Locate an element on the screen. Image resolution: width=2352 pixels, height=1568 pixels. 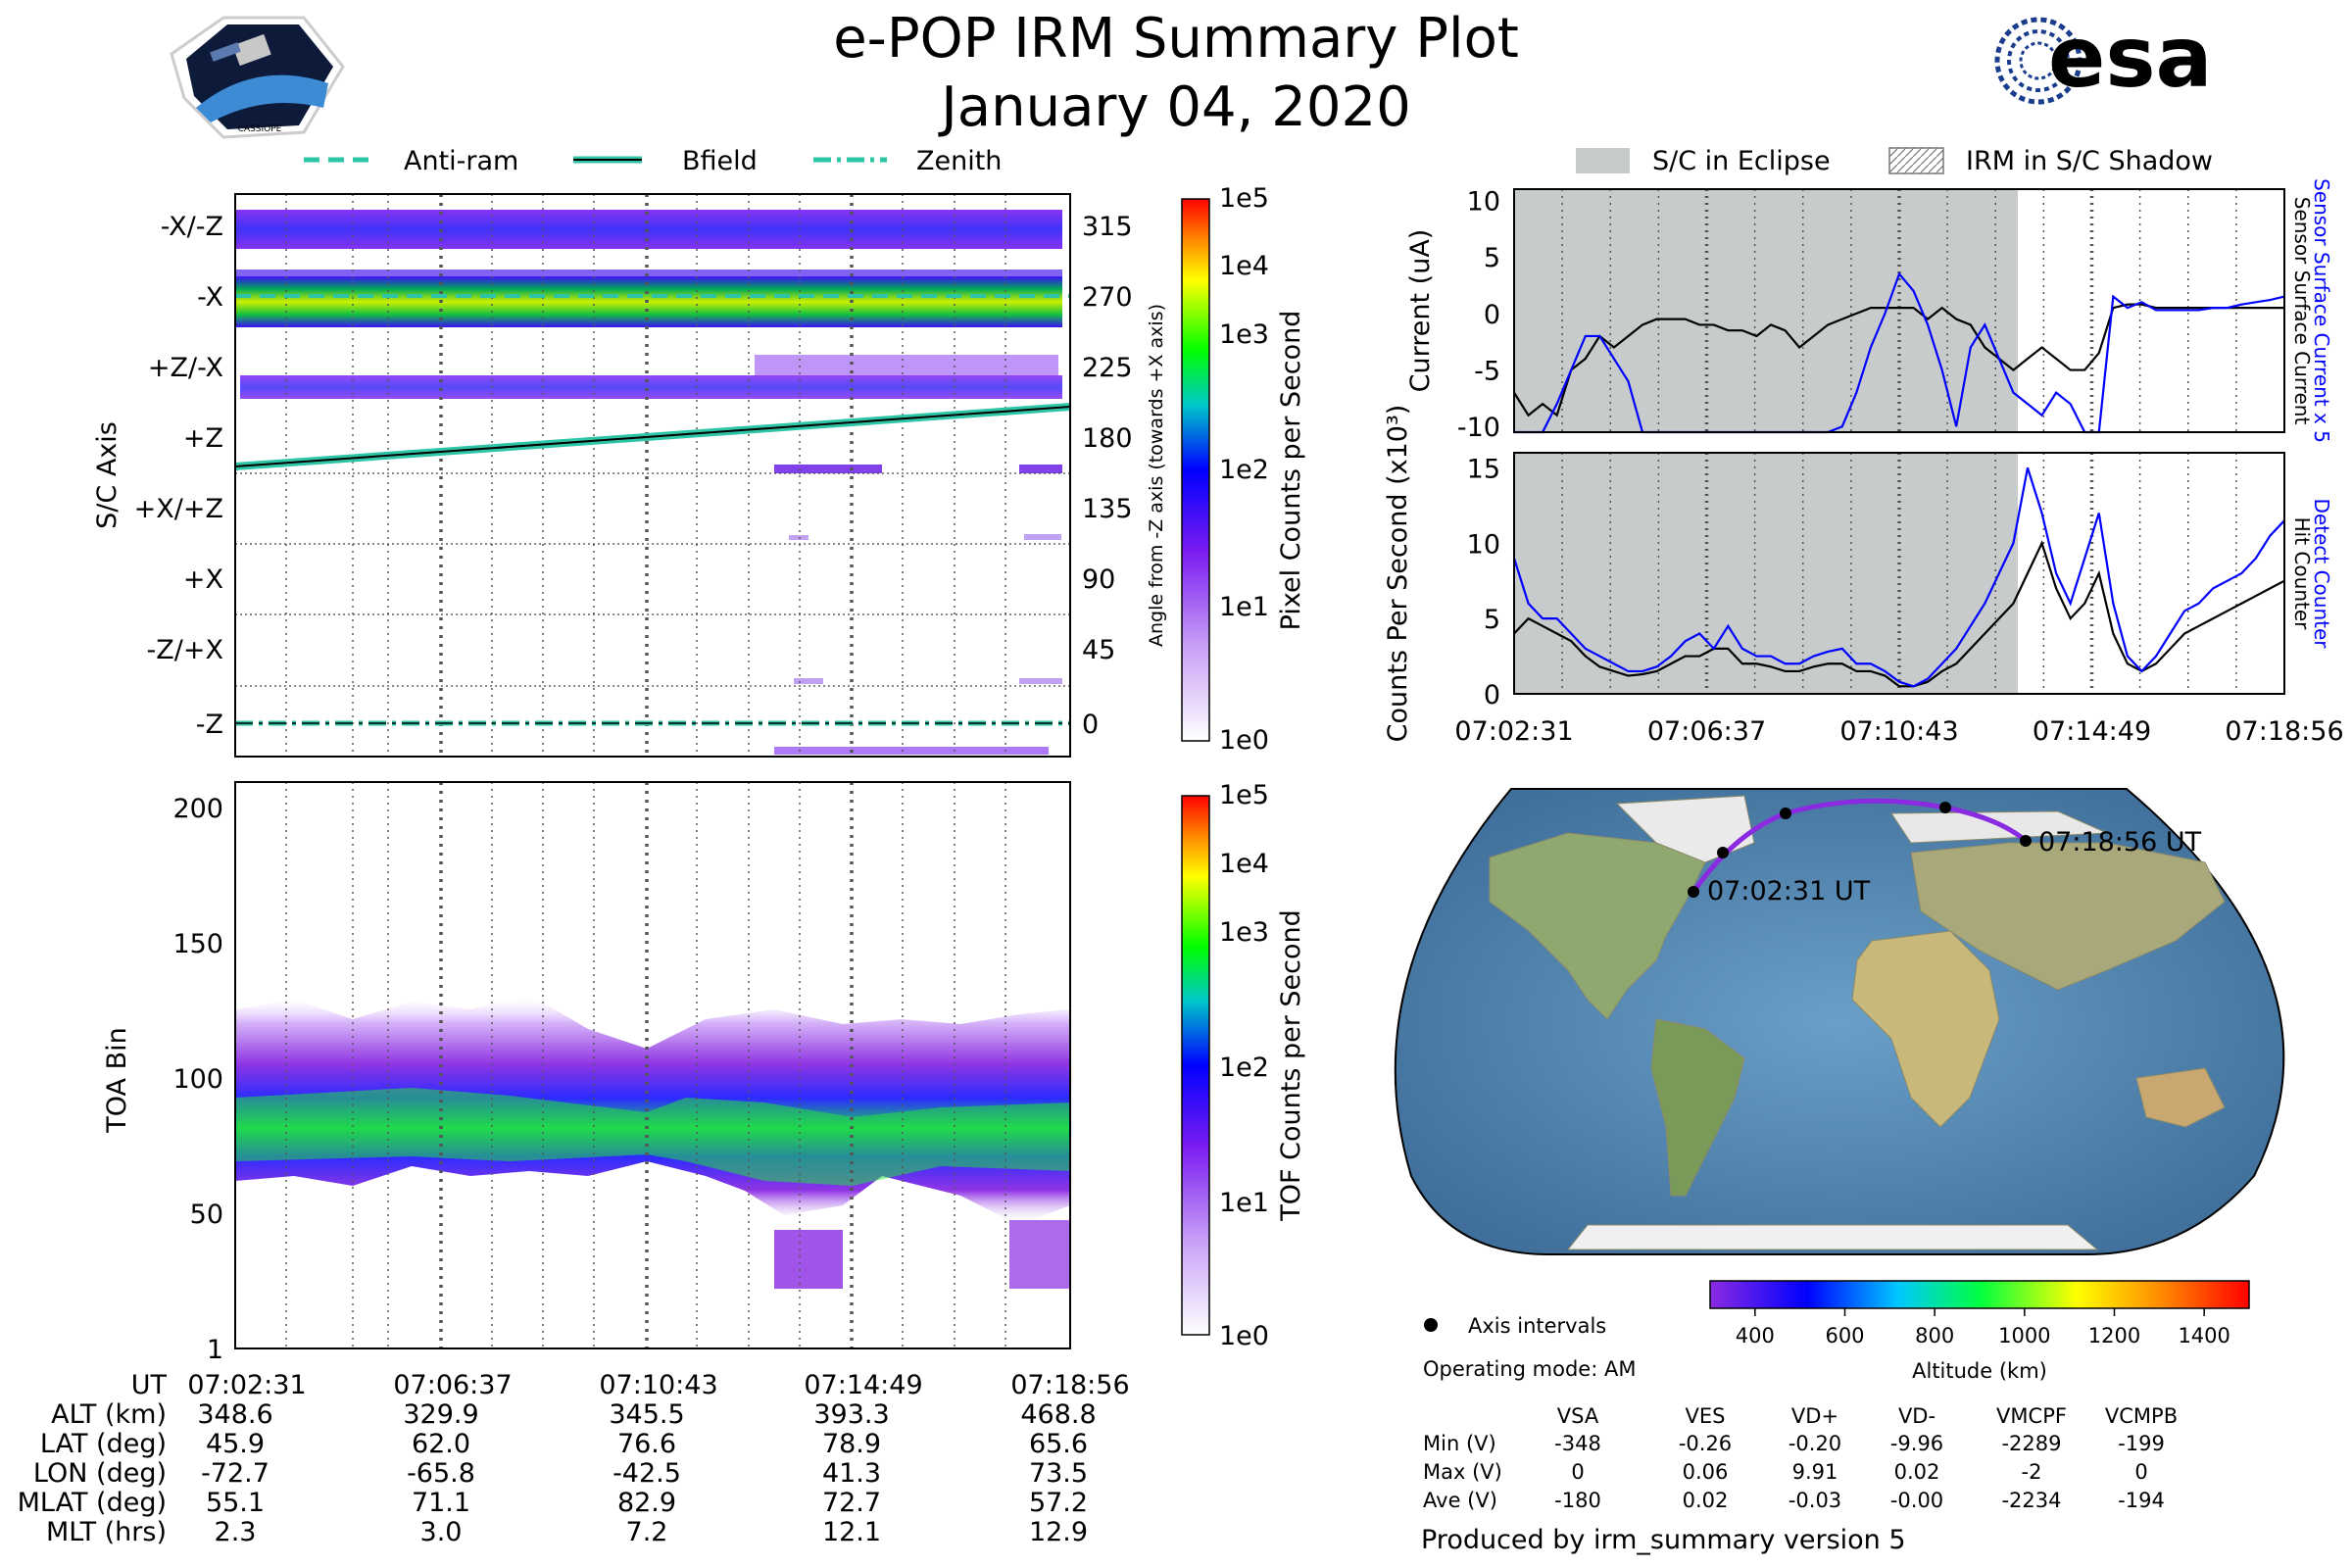
pixel-colorbar-ticks: 1e5 1e4 1e3 1e2 1e1 1e0 is located at coordinates (1244, 470).